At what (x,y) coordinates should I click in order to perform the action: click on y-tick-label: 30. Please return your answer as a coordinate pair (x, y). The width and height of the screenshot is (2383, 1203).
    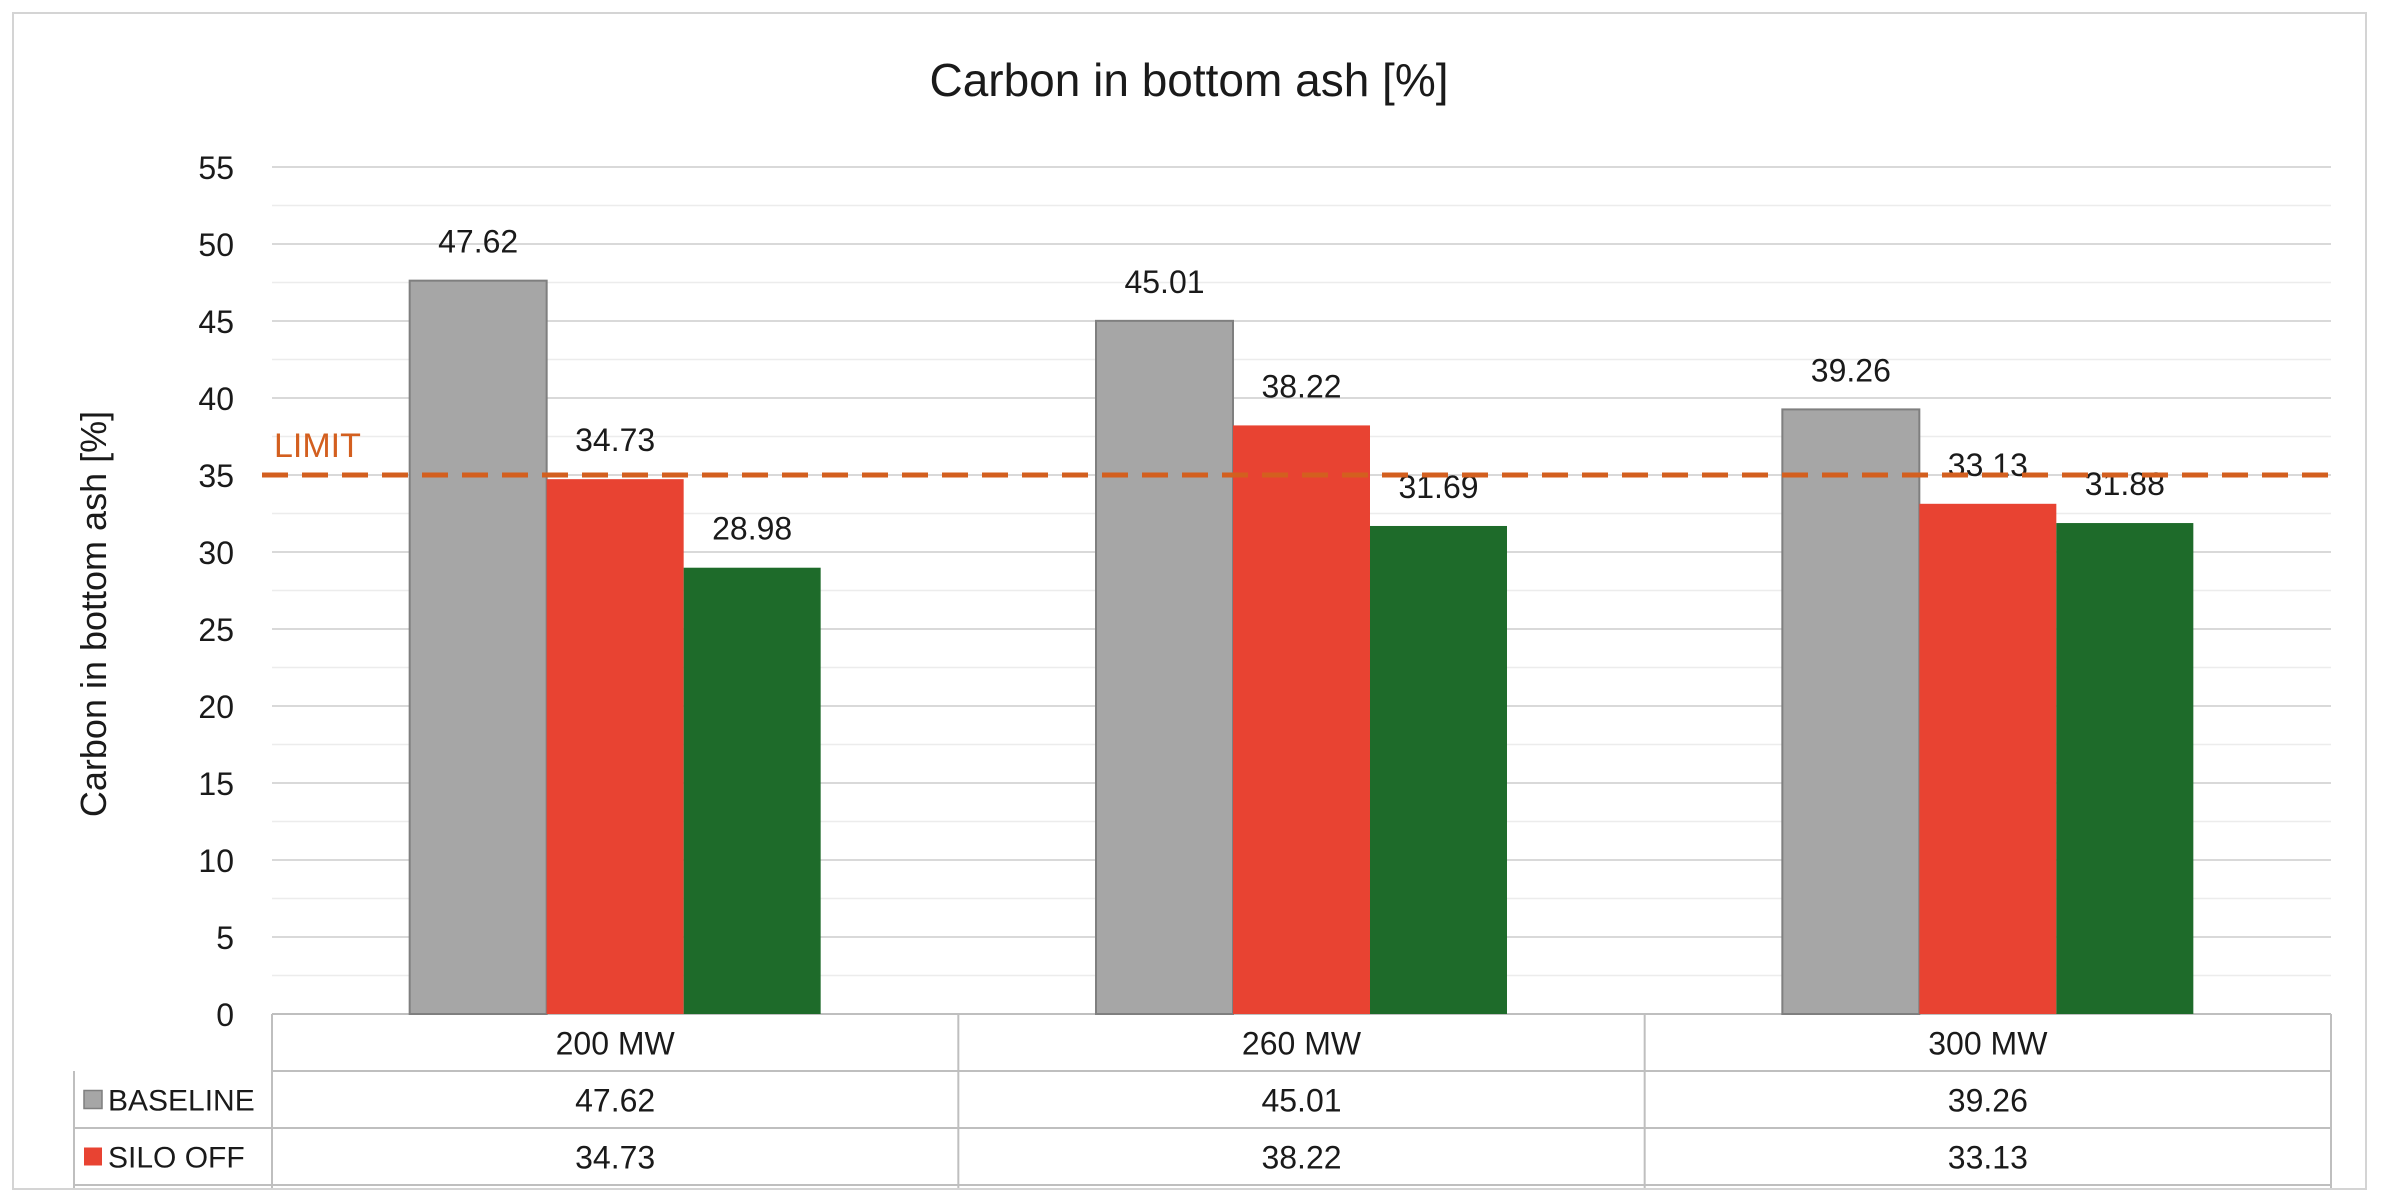
    Looking at the image, I should click on (216, 553).